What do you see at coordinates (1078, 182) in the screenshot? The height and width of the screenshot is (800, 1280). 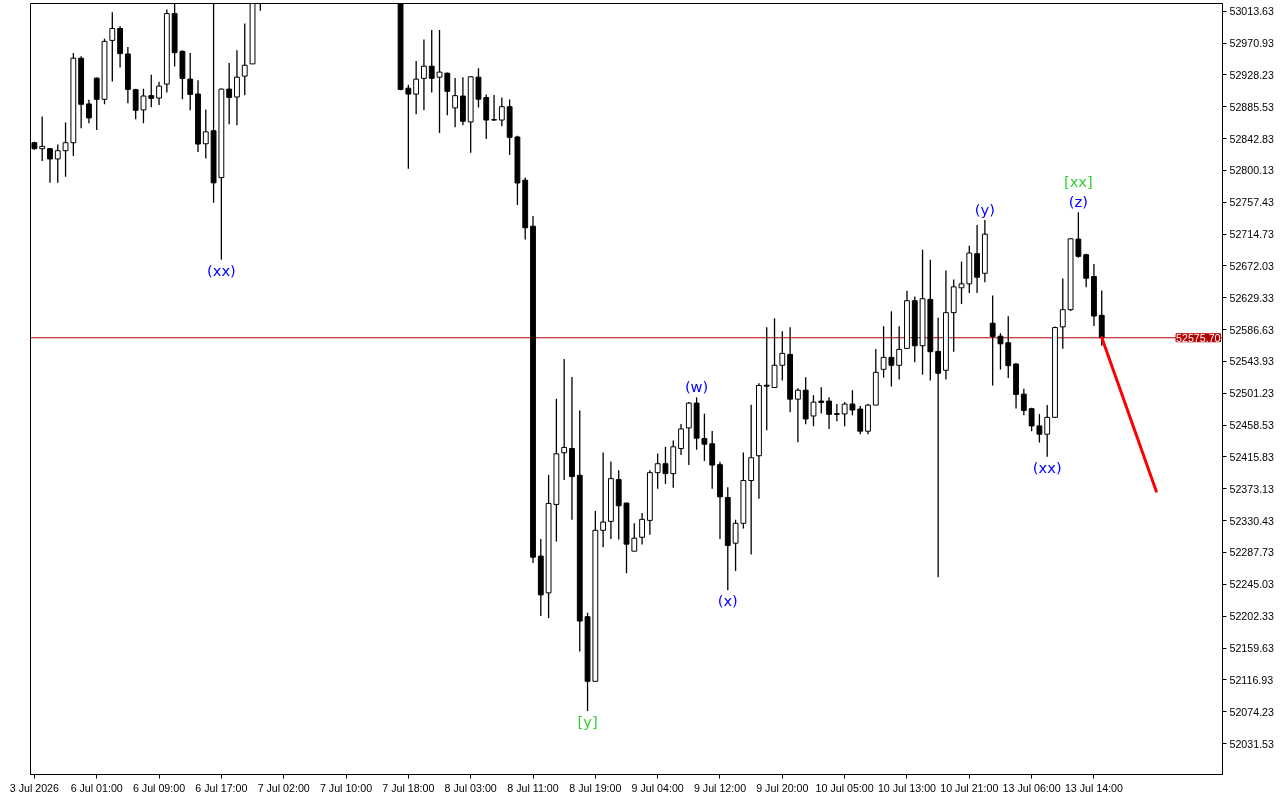 I see `annotation: [xx]` at bounding box center [1078, 182].